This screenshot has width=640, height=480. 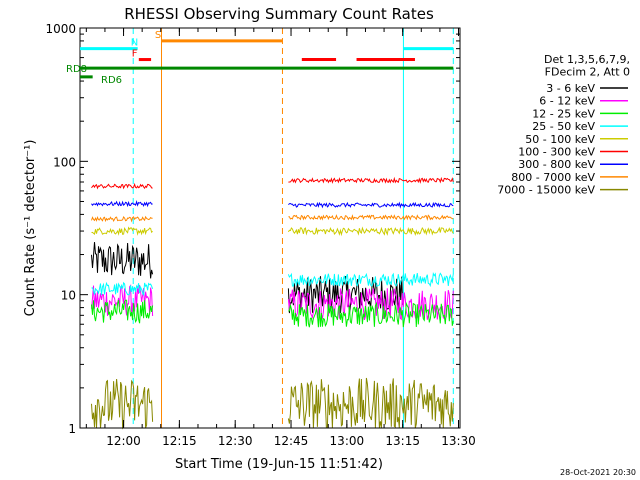 I want to click on series-800-7000-kev, so click(x=272, y=218).